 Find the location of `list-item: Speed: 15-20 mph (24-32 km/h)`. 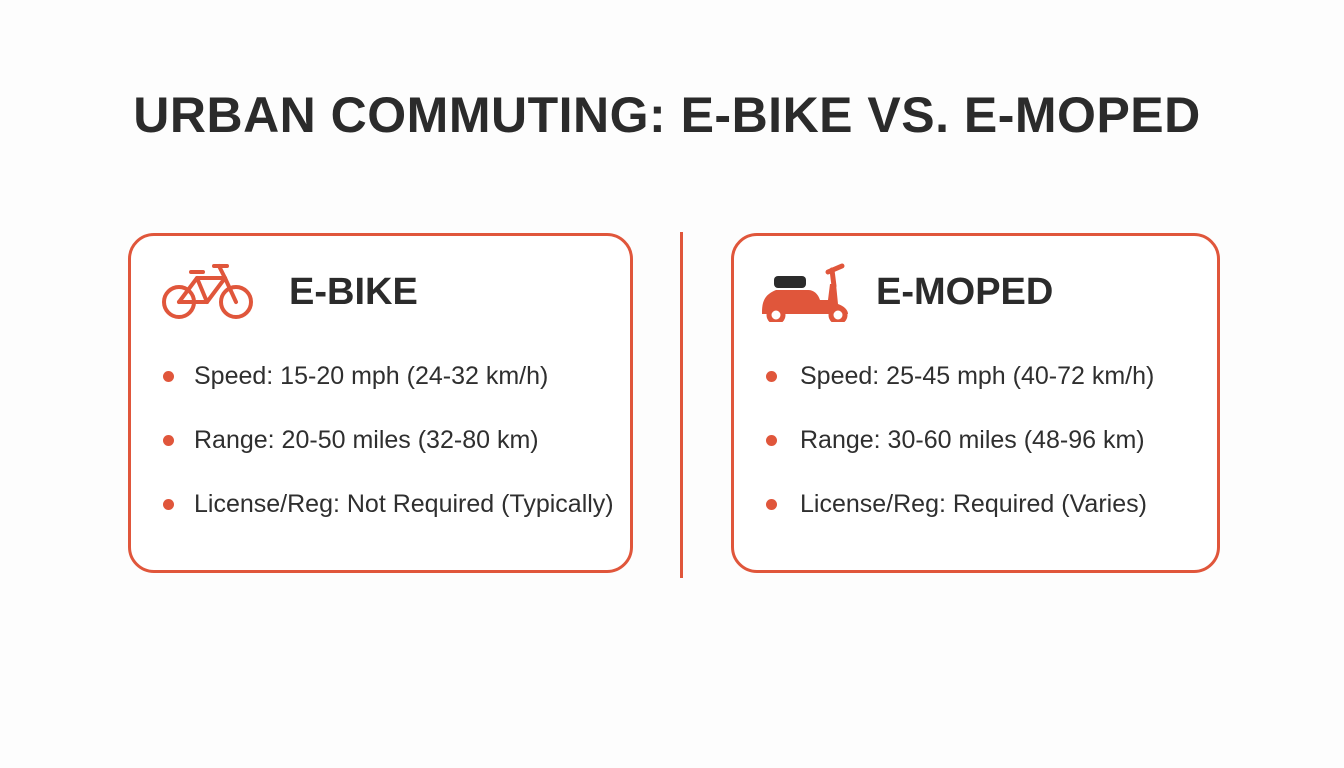

list-item: Speed: 15-20 mph (24-32 km/h) is located at coordinates (380, 388).